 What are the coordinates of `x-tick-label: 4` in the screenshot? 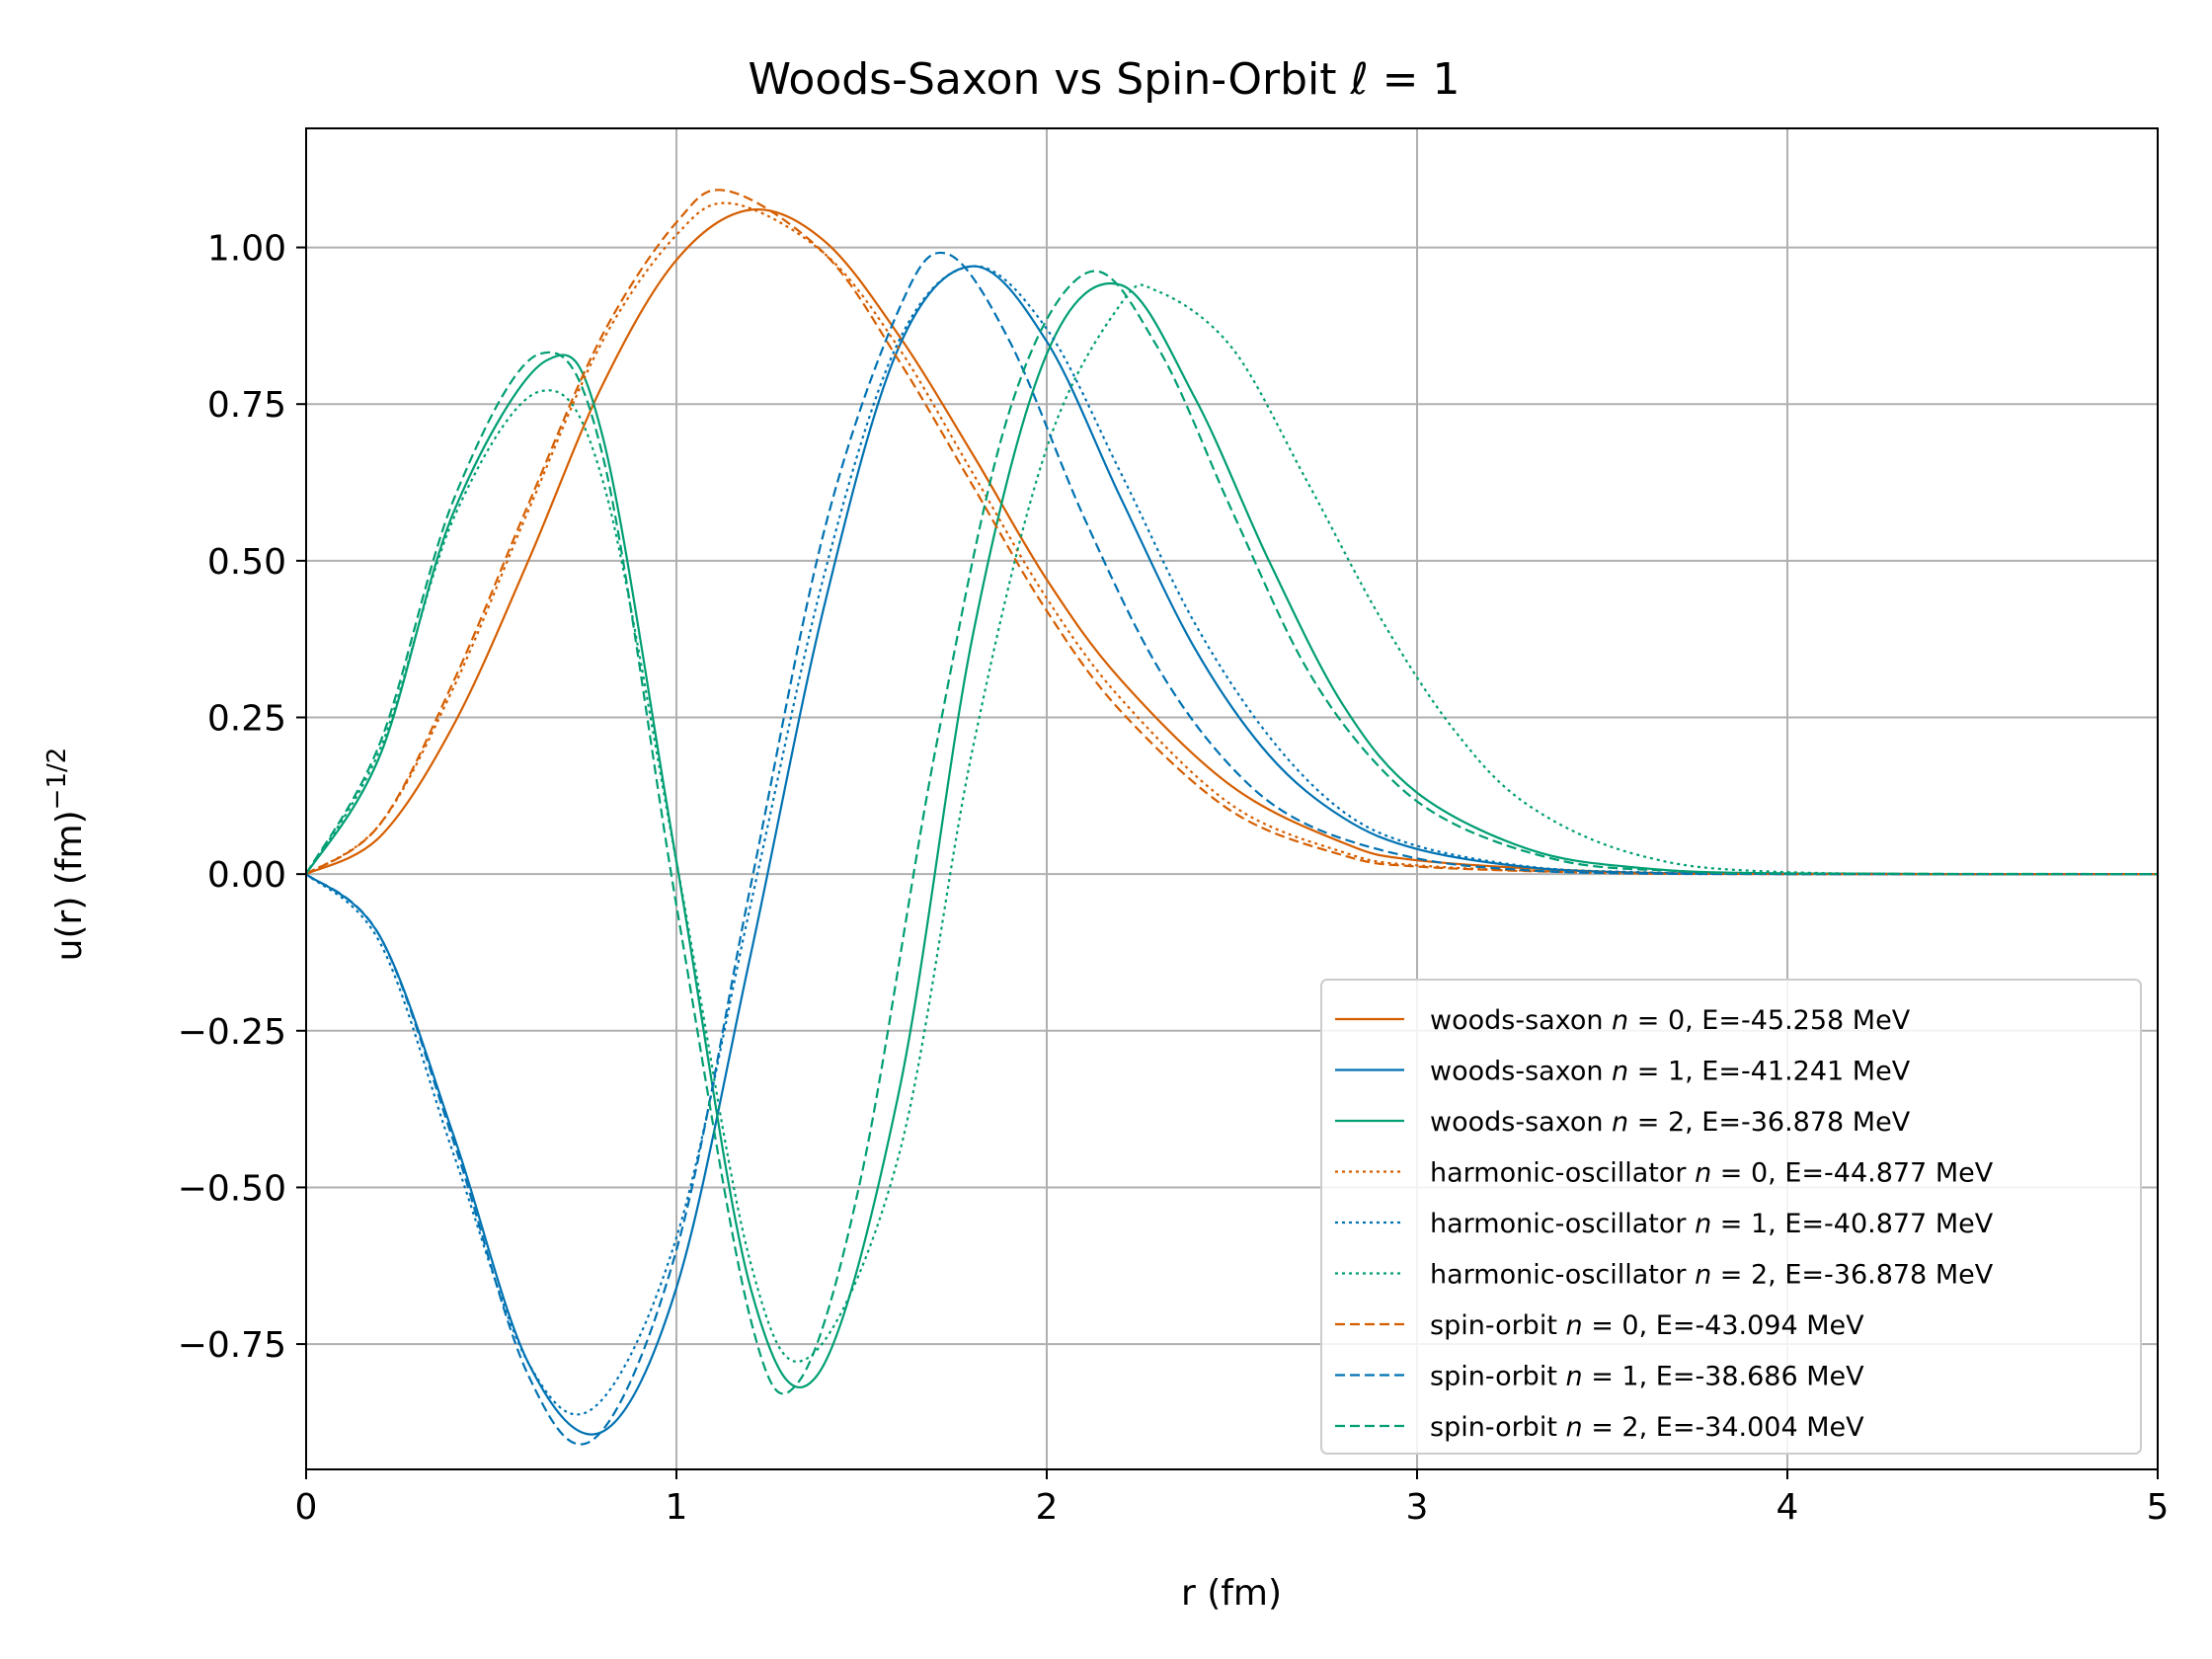 It's located at (1788, 1508).